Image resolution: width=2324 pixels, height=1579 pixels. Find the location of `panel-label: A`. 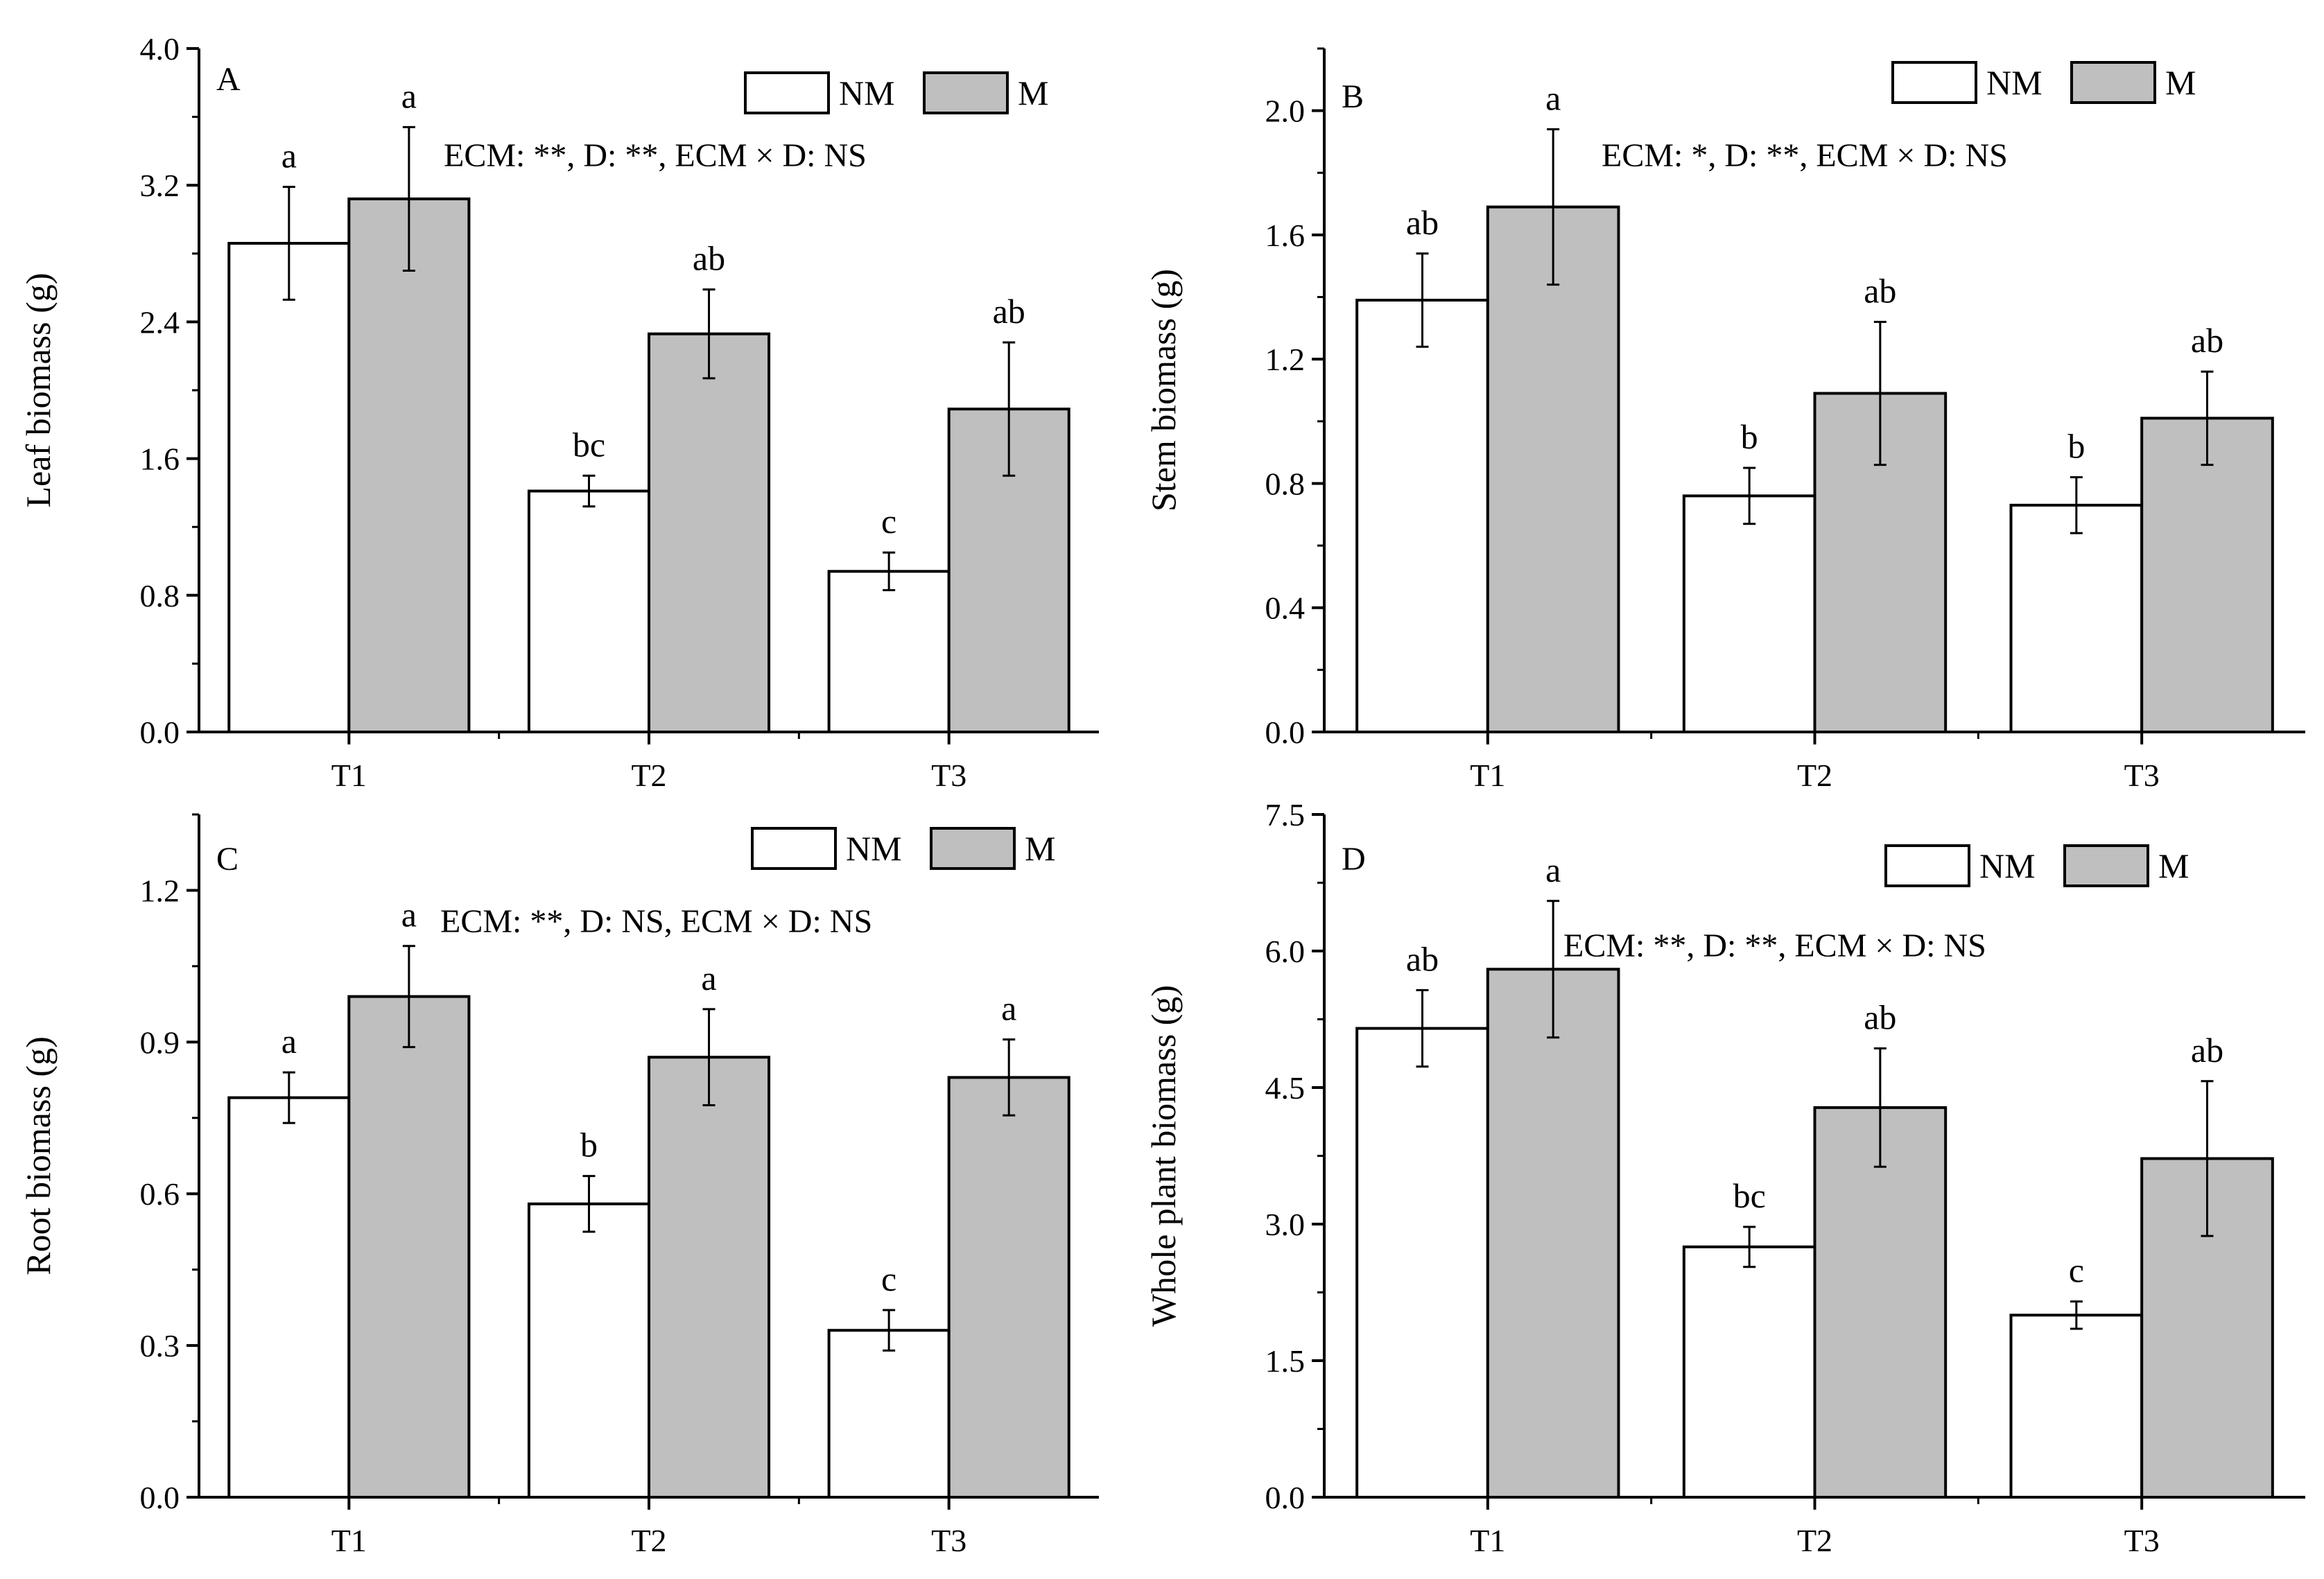

panel-label: A is located at coordinates (228, 79).